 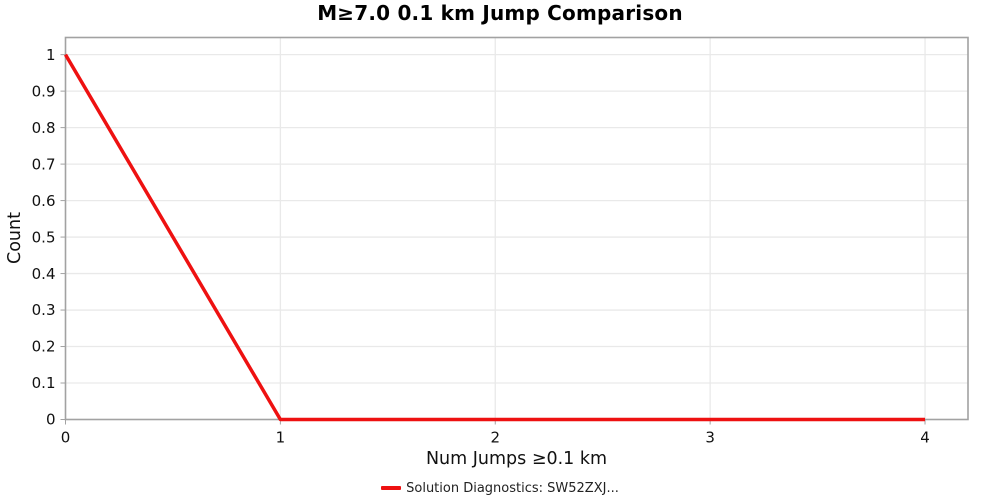 I want to click on y-axis-title: Count, so click(x=15, y=238).